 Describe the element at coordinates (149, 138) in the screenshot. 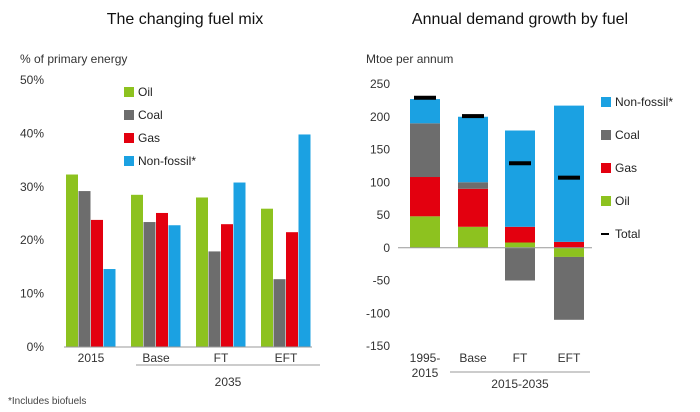

I see `left-legend-label: Gas` at that location.